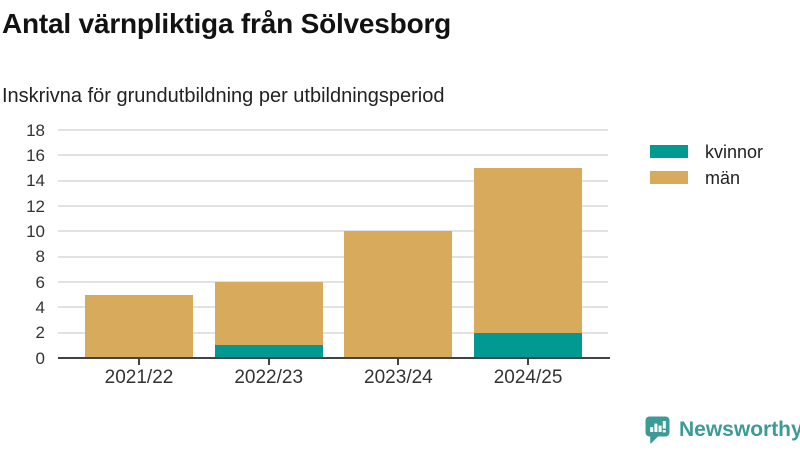  I want to click on newsworthy-wordmark: Newsworthy, so click(739, 429).